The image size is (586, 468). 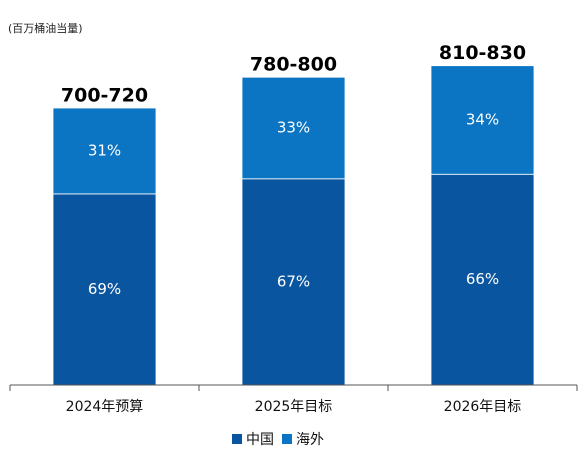 What do you see at coordinates (260, 440) in the screenshot?
I see `legend-label: 中国` at bounding box center [260, 440].